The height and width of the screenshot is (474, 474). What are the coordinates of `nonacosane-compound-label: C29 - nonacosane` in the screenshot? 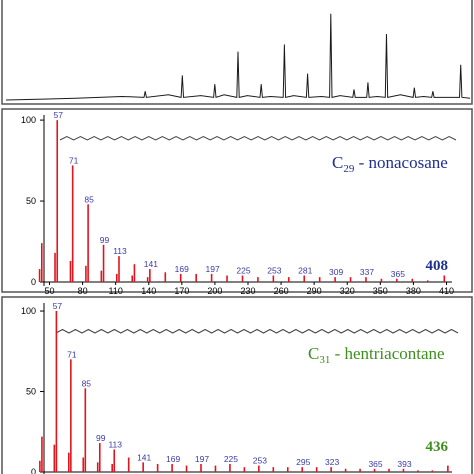 It's located at (390, 164).